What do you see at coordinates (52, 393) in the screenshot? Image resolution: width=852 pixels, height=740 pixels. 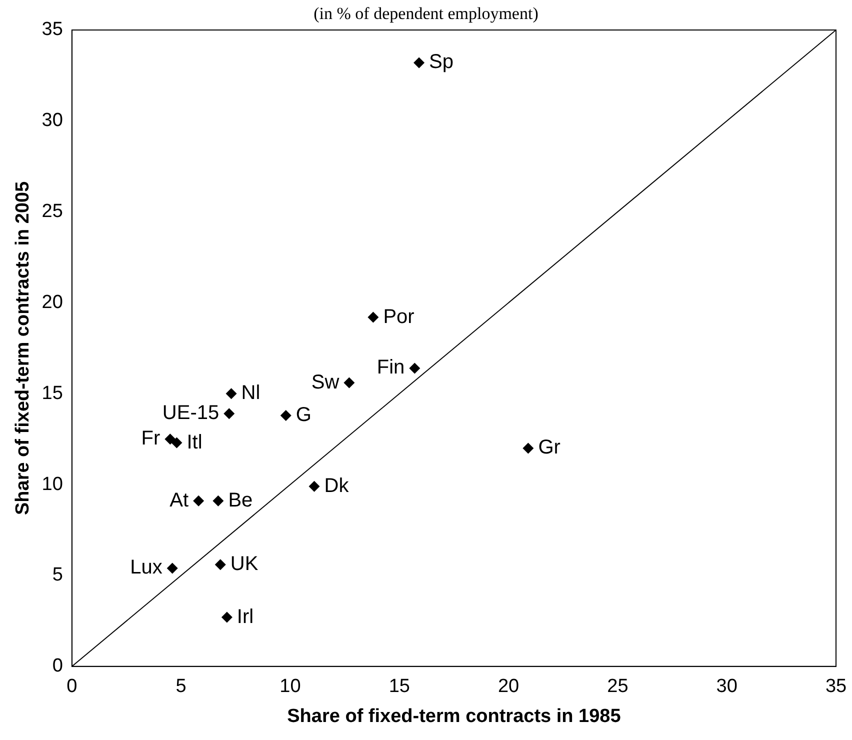 I see `y-tick-label: 15` at bounding box center [52, 393].